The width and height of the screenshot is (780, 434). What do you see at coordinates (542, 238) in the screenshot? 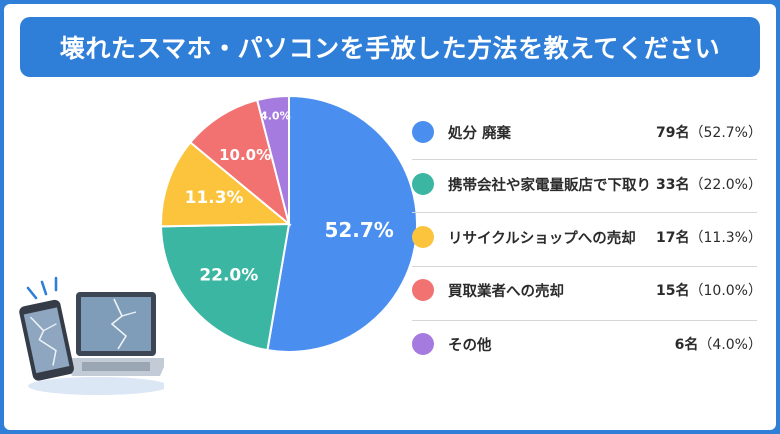
I see `legend-label: リサイクルショップへの売却` at bounding box center [542, 238].